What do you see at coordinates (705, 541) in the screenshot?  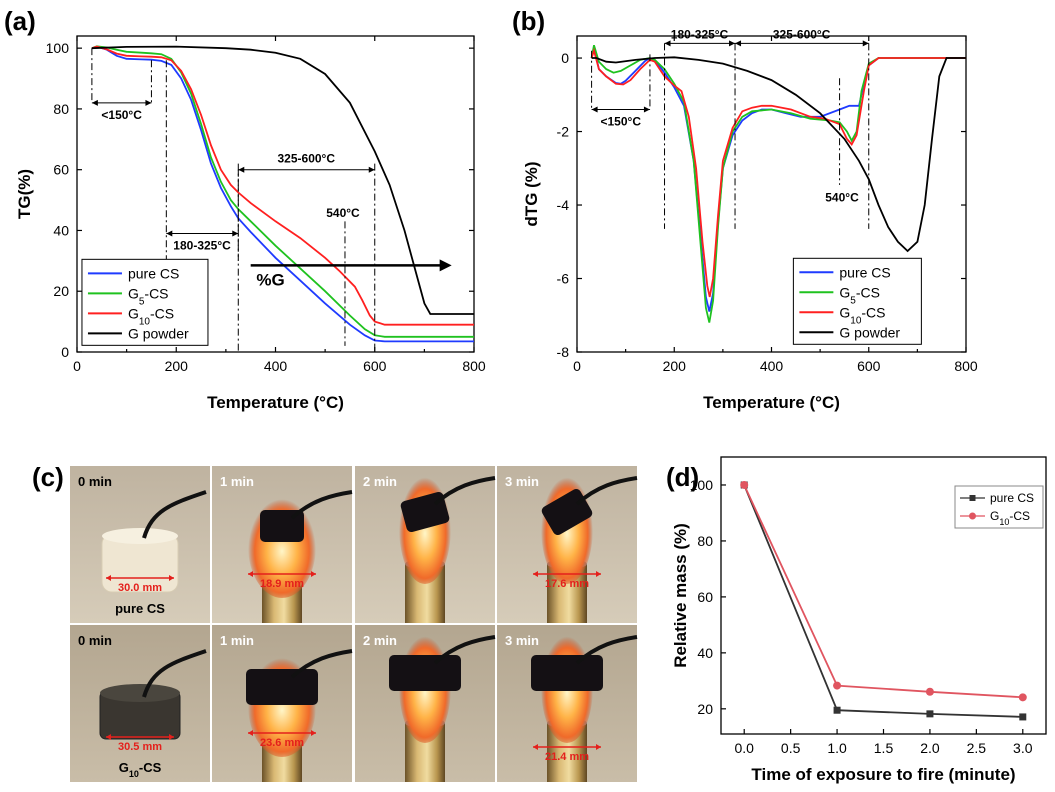 I see `y-tick-label-d: 80` at bounding box center [705, 541].